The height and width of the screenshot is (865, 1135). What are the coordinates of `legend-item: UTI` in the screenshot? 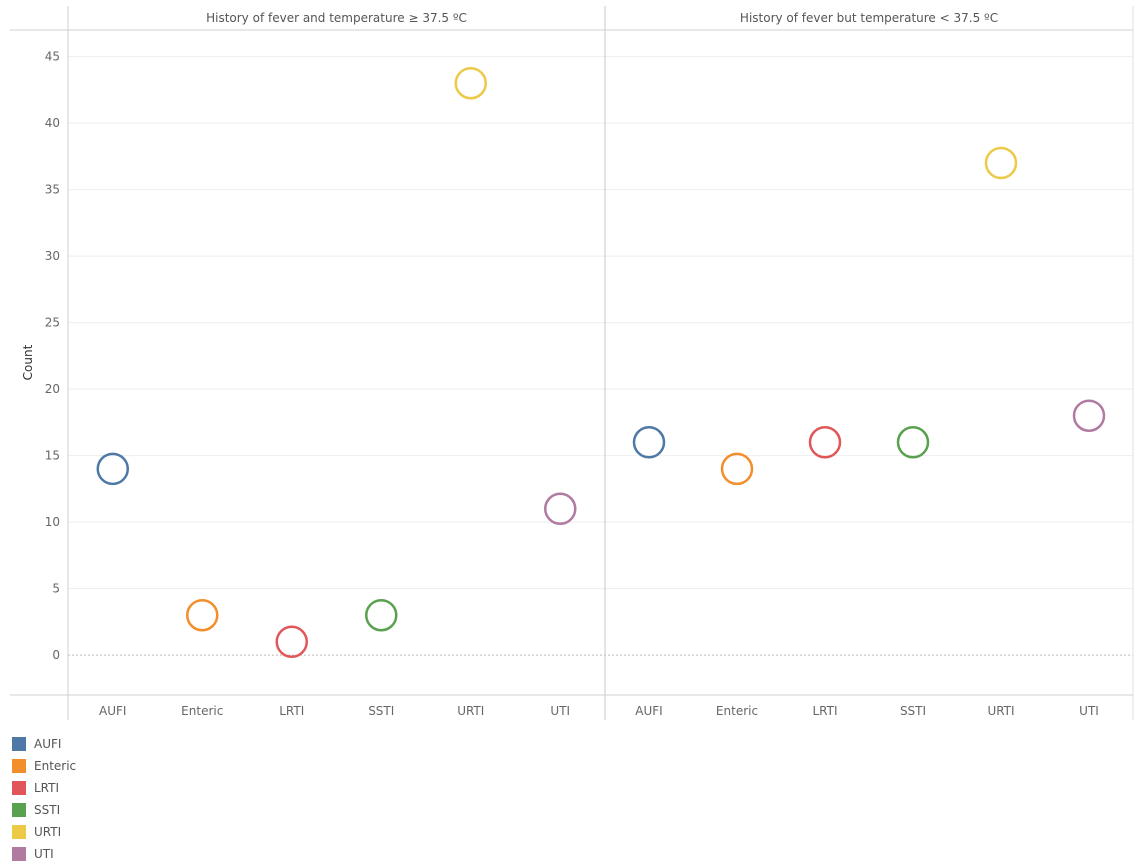 It's located at (44, 854).